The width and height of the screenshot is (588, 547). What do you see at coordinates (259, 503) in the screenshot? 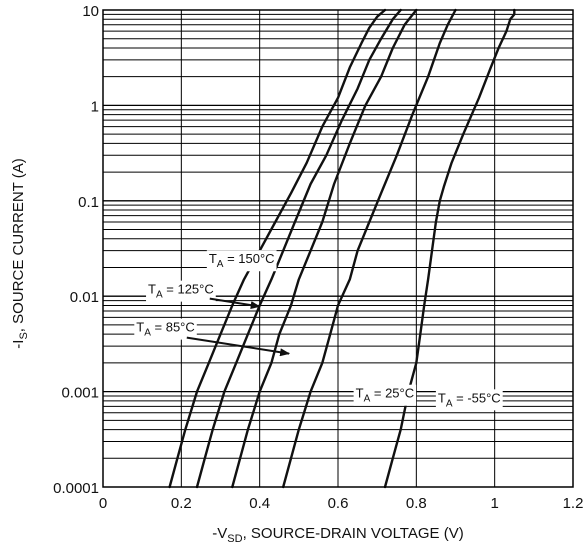
I see `x-tick-label: 0.4` at bounding box center [259, 503].